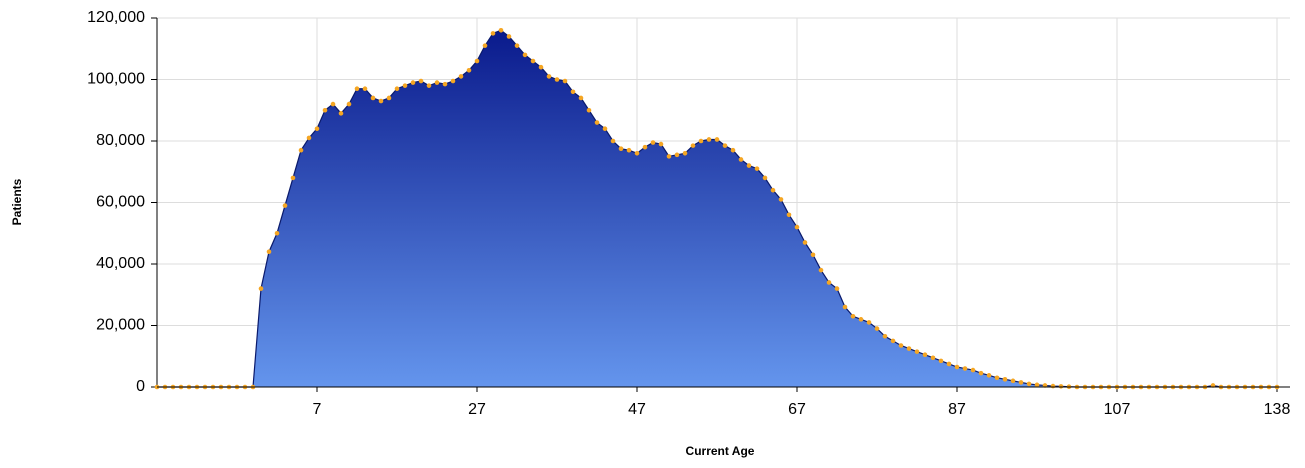 The height and width of the screenshot is (468, 1305). What do you see at coordinates (17, 201) in the screenshot?
I see `y-axis-title: Patients` at bounding box center [17, 201].